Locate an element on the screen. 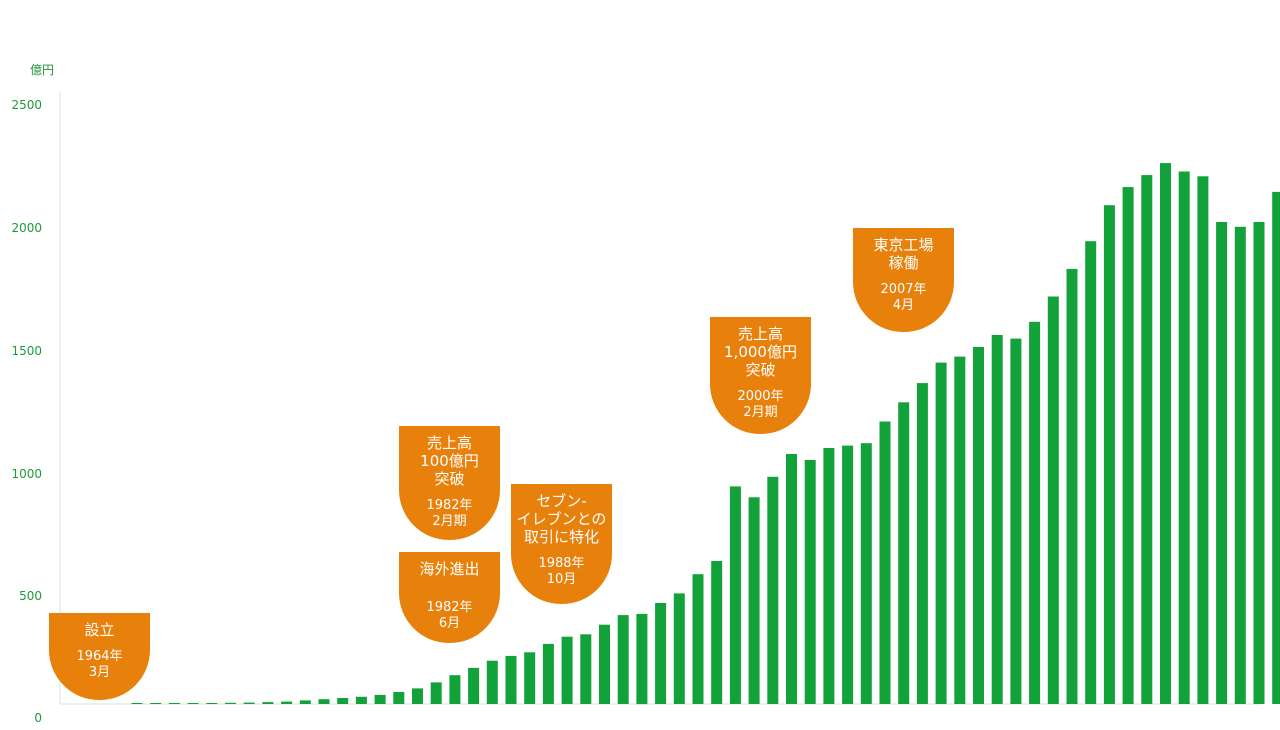 This screenshot has width=1280, height=730. annotation-title: 設立 is located at coordinates (99, 630).